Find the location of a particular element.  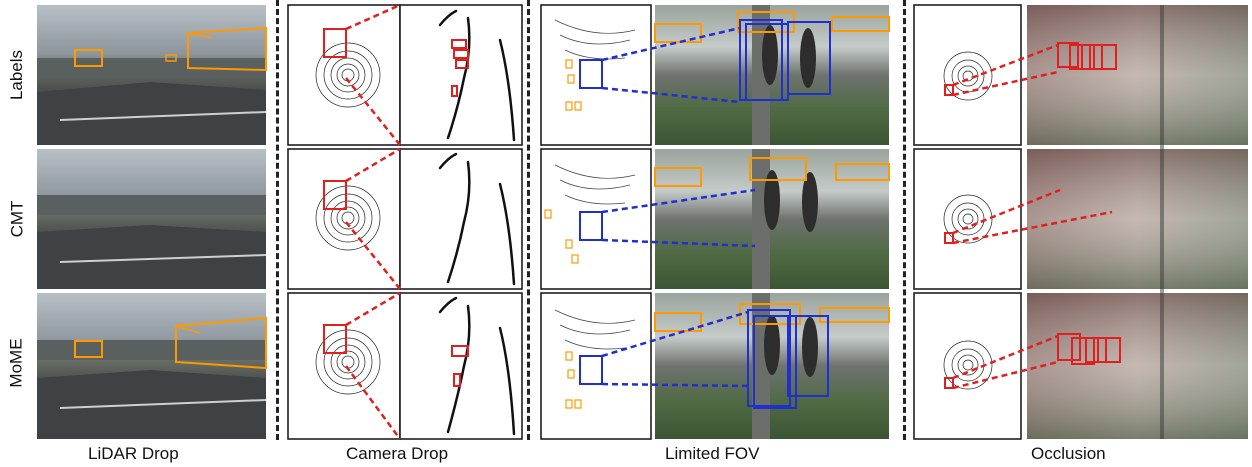

camera-drop-highlights is located at coordinates (396, 221).